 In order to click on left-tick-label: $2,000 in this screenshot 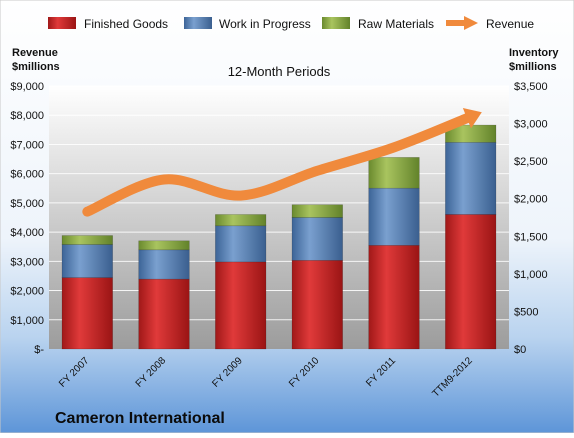, I will do `click(27, 292)`.